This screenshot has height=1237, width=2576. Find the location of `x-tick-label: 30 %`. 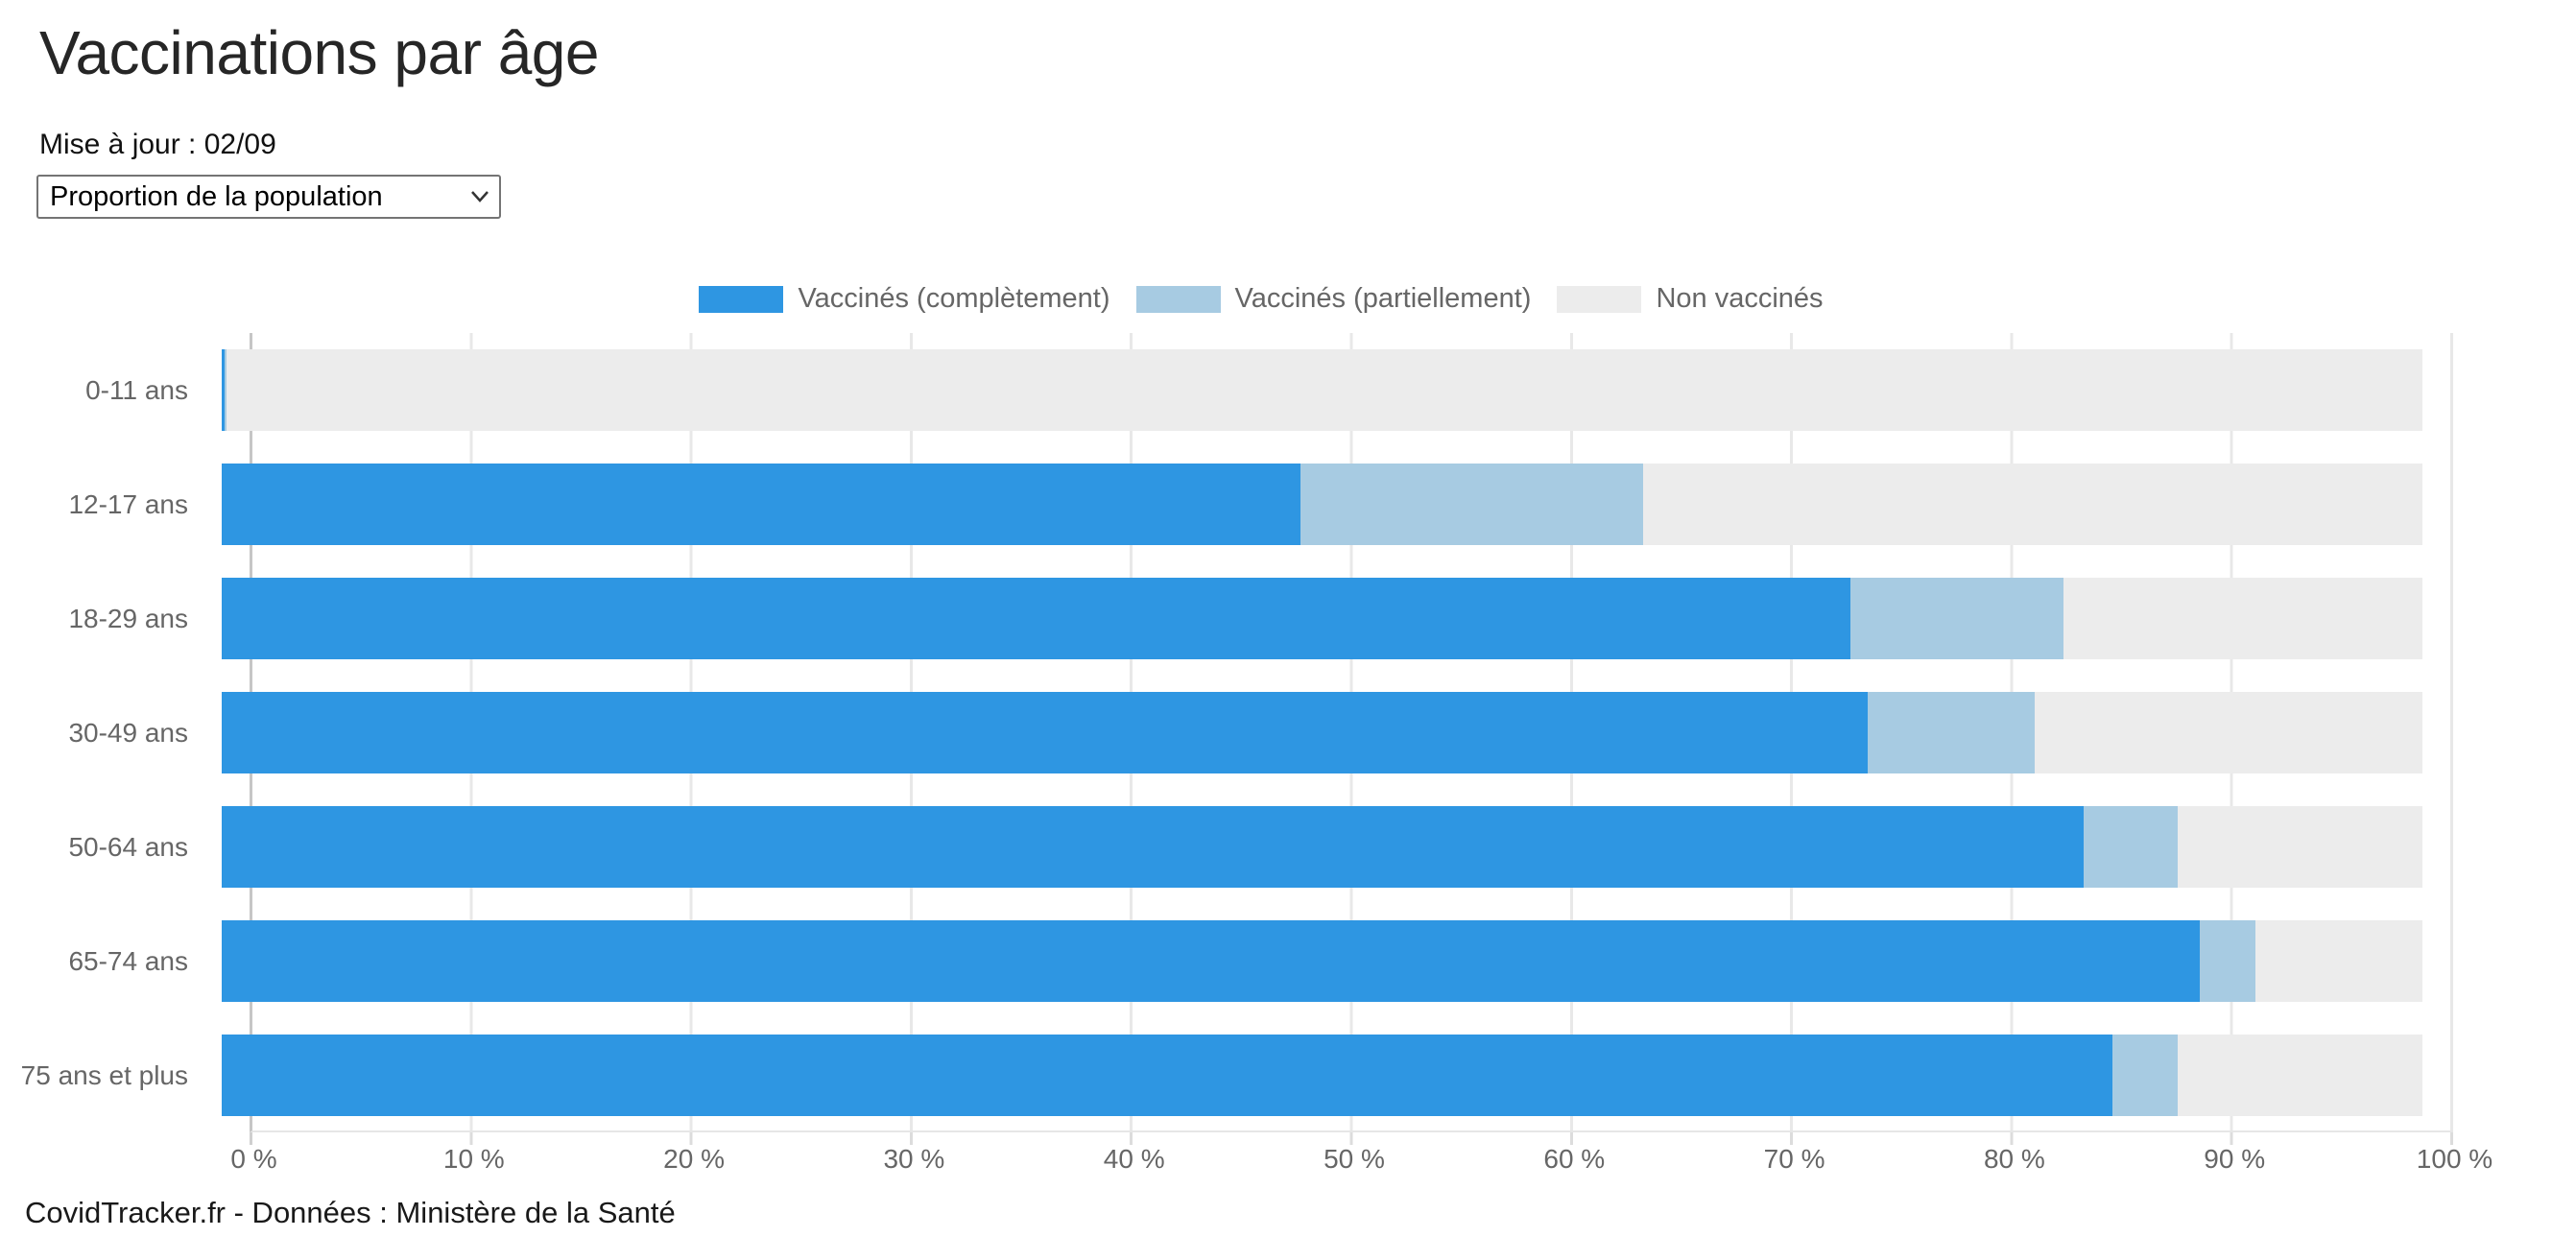

x-tick-label: 30 % is located at coordinates (914, 1159).